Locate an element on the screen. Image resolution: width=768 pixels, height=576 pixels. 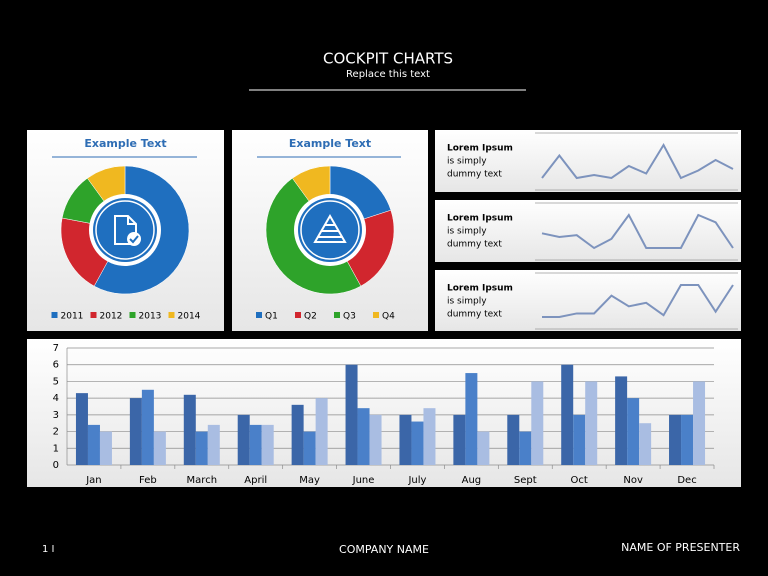
y-tick-label: 7 is located at coordinates (56, 348).